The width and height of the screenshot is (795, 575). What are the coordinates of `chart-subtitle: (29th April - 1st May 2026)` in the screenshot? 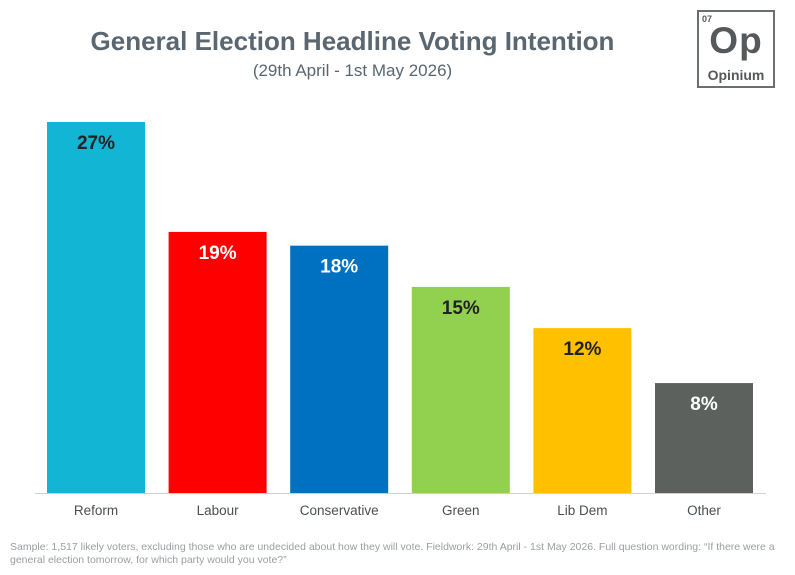 It's located at (352, 70).